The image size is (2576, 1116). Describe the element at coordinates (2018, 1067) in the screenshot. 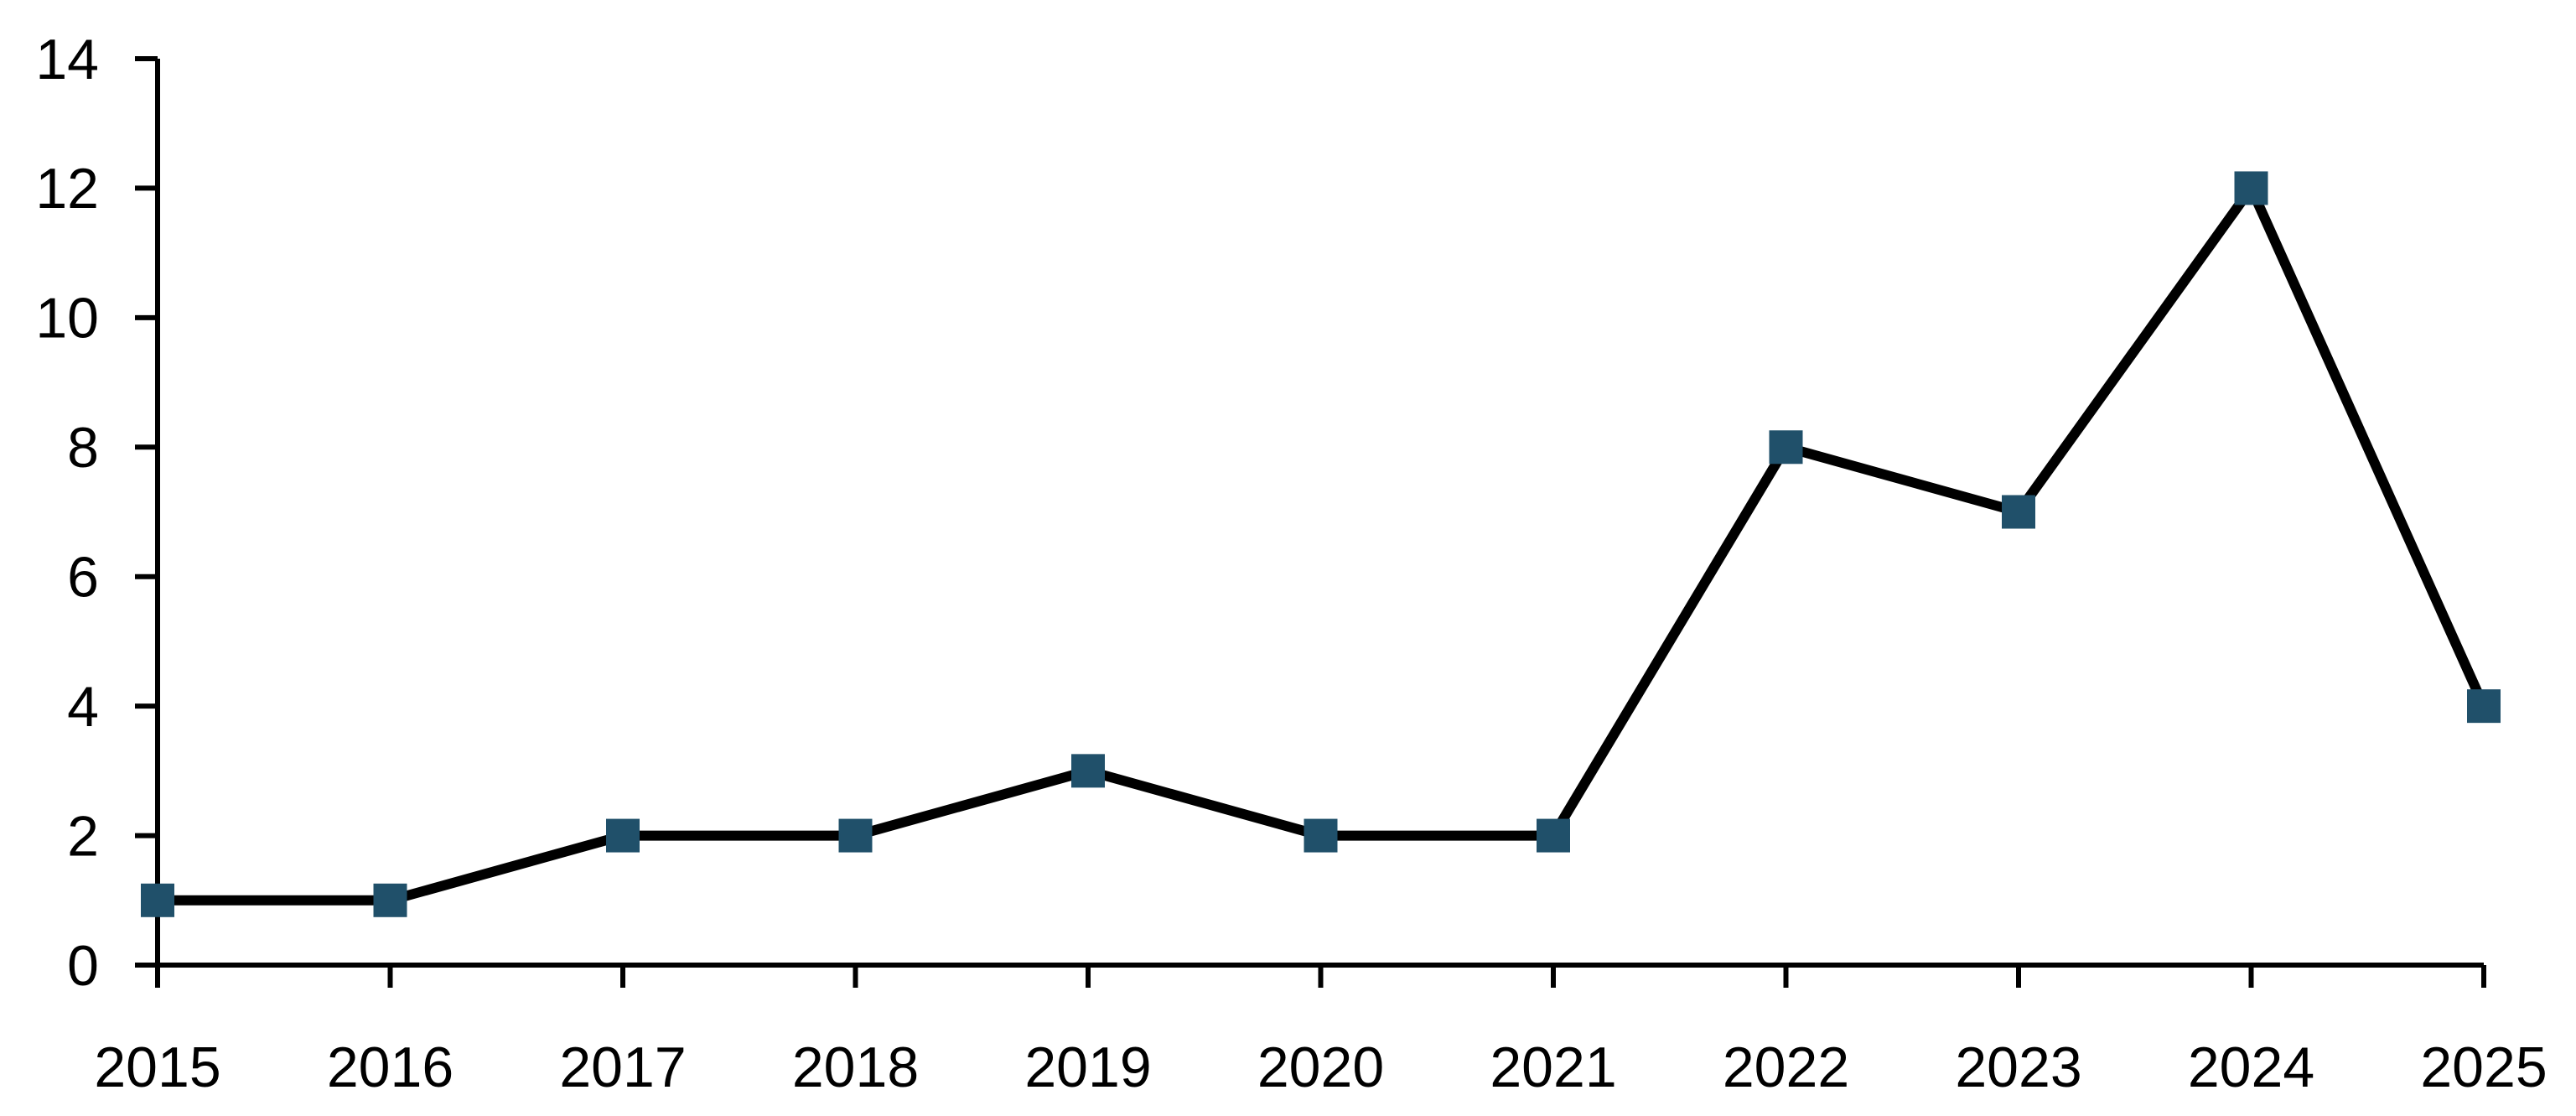

I see `x-tick-label-2023: 2023` at that location.